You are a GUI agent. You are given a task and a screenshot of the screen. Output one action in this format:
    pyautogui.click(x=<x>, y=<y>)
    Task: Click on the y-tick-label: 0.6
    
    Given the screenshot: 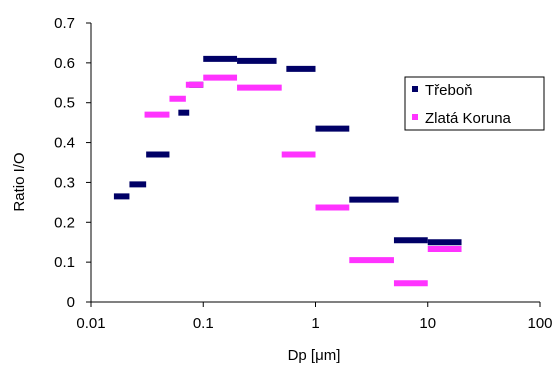 What is the action you would take?
    pyautogui.click(x=64, y=63)
    